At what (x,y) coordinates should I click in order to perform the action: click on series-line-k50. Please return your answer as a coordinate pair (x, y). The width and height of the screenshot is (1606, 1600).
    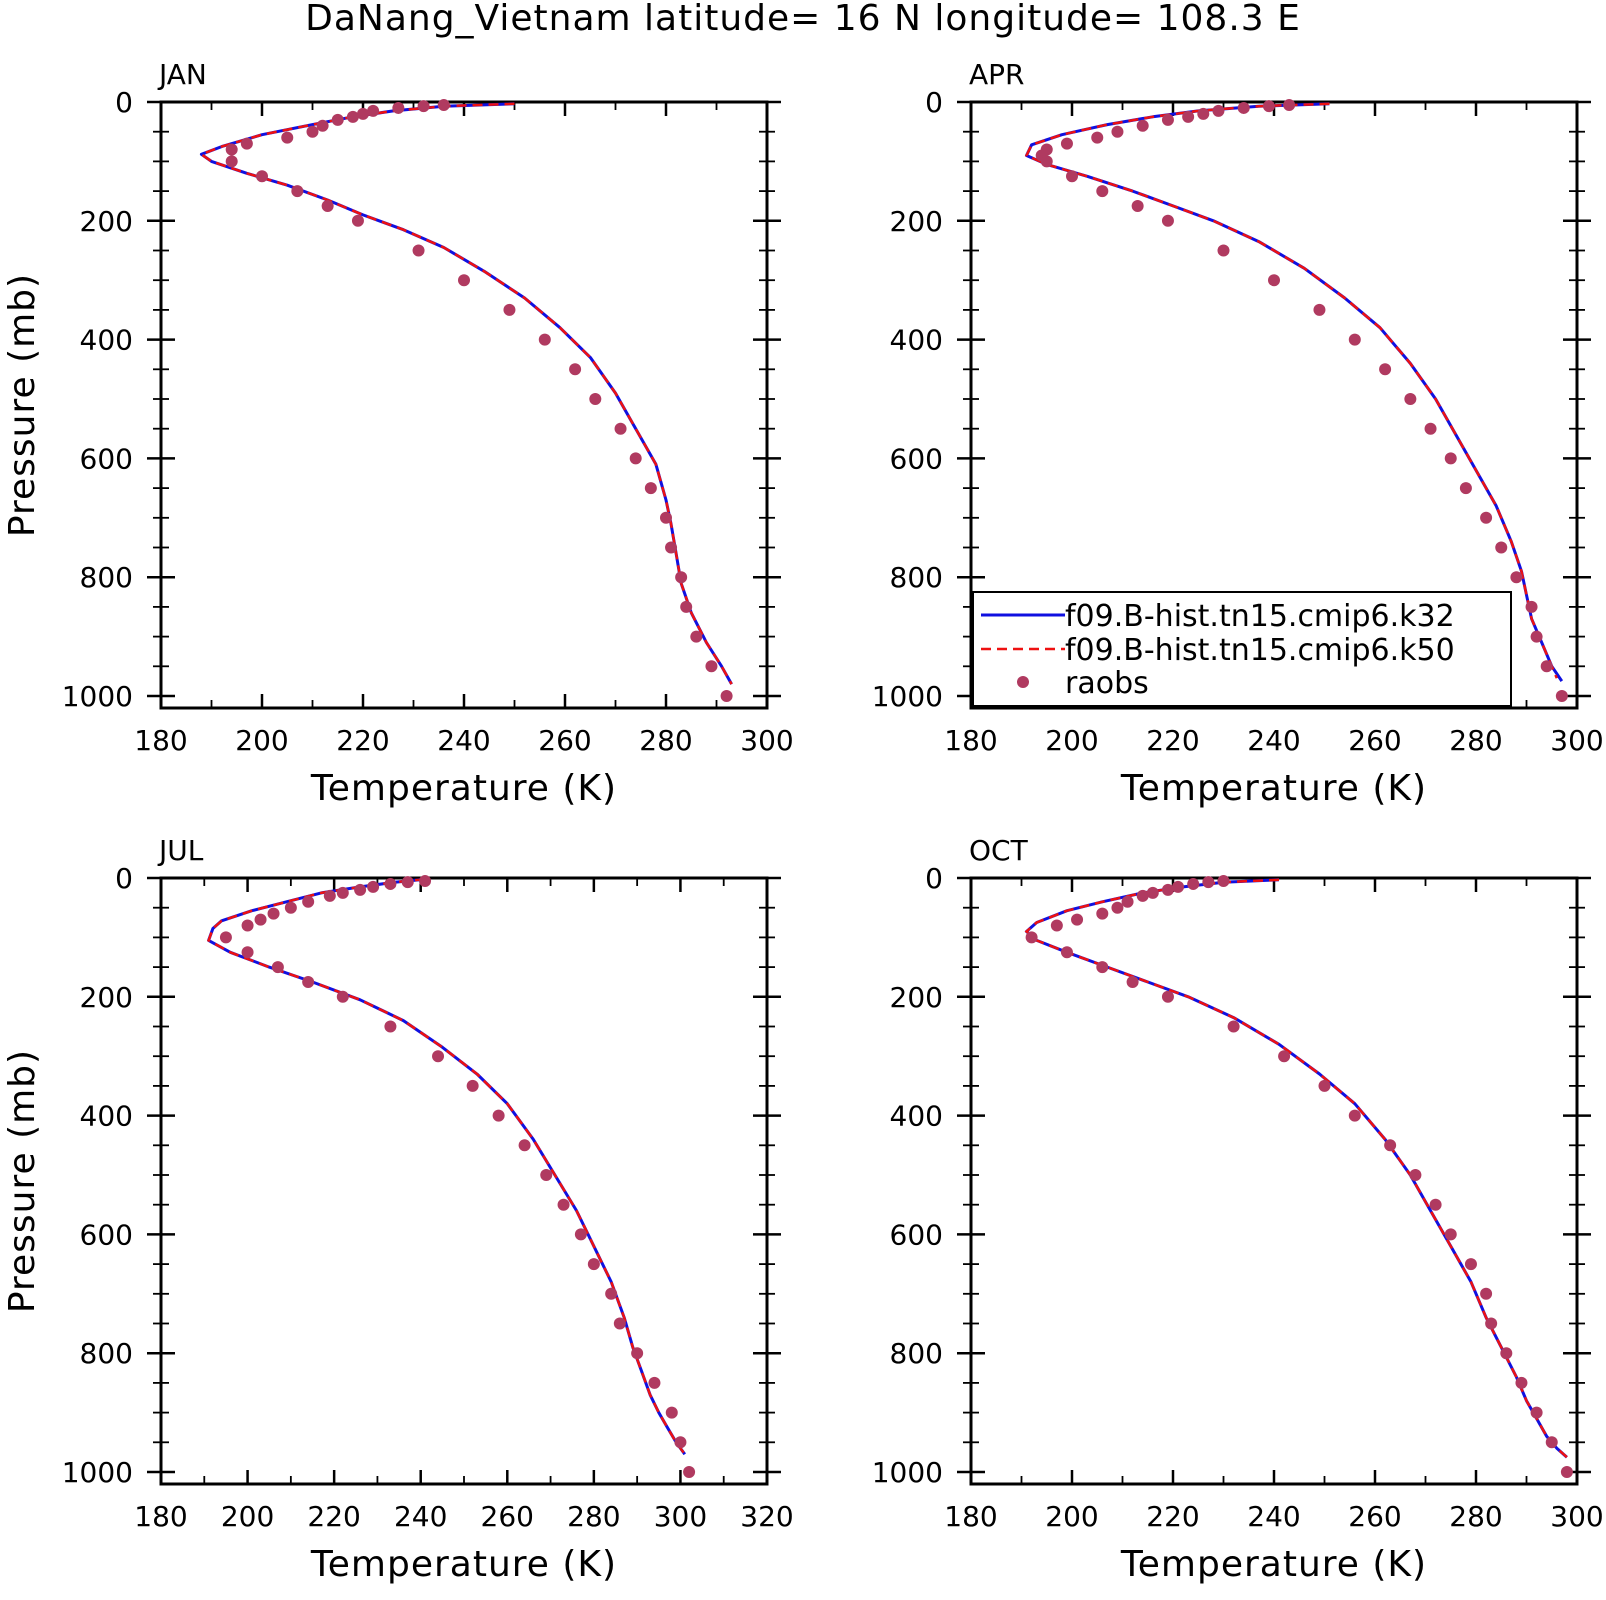
    Looking at the image, I should click on (446, 1166).